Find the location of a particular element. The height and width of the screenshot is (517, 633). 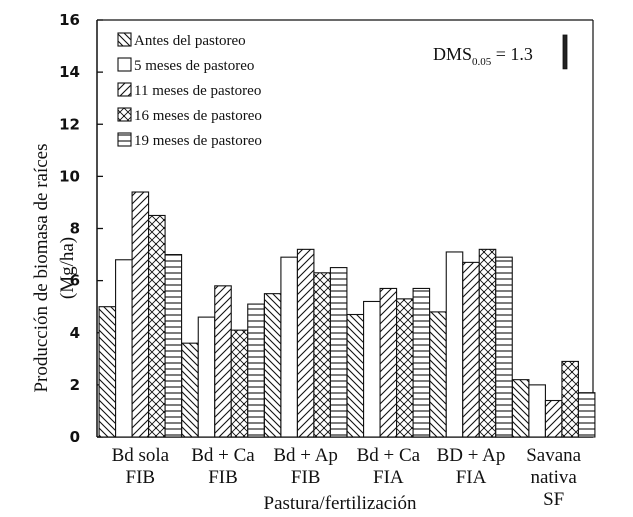

x-tick-label: nativa is located at coordinates (553, 477).